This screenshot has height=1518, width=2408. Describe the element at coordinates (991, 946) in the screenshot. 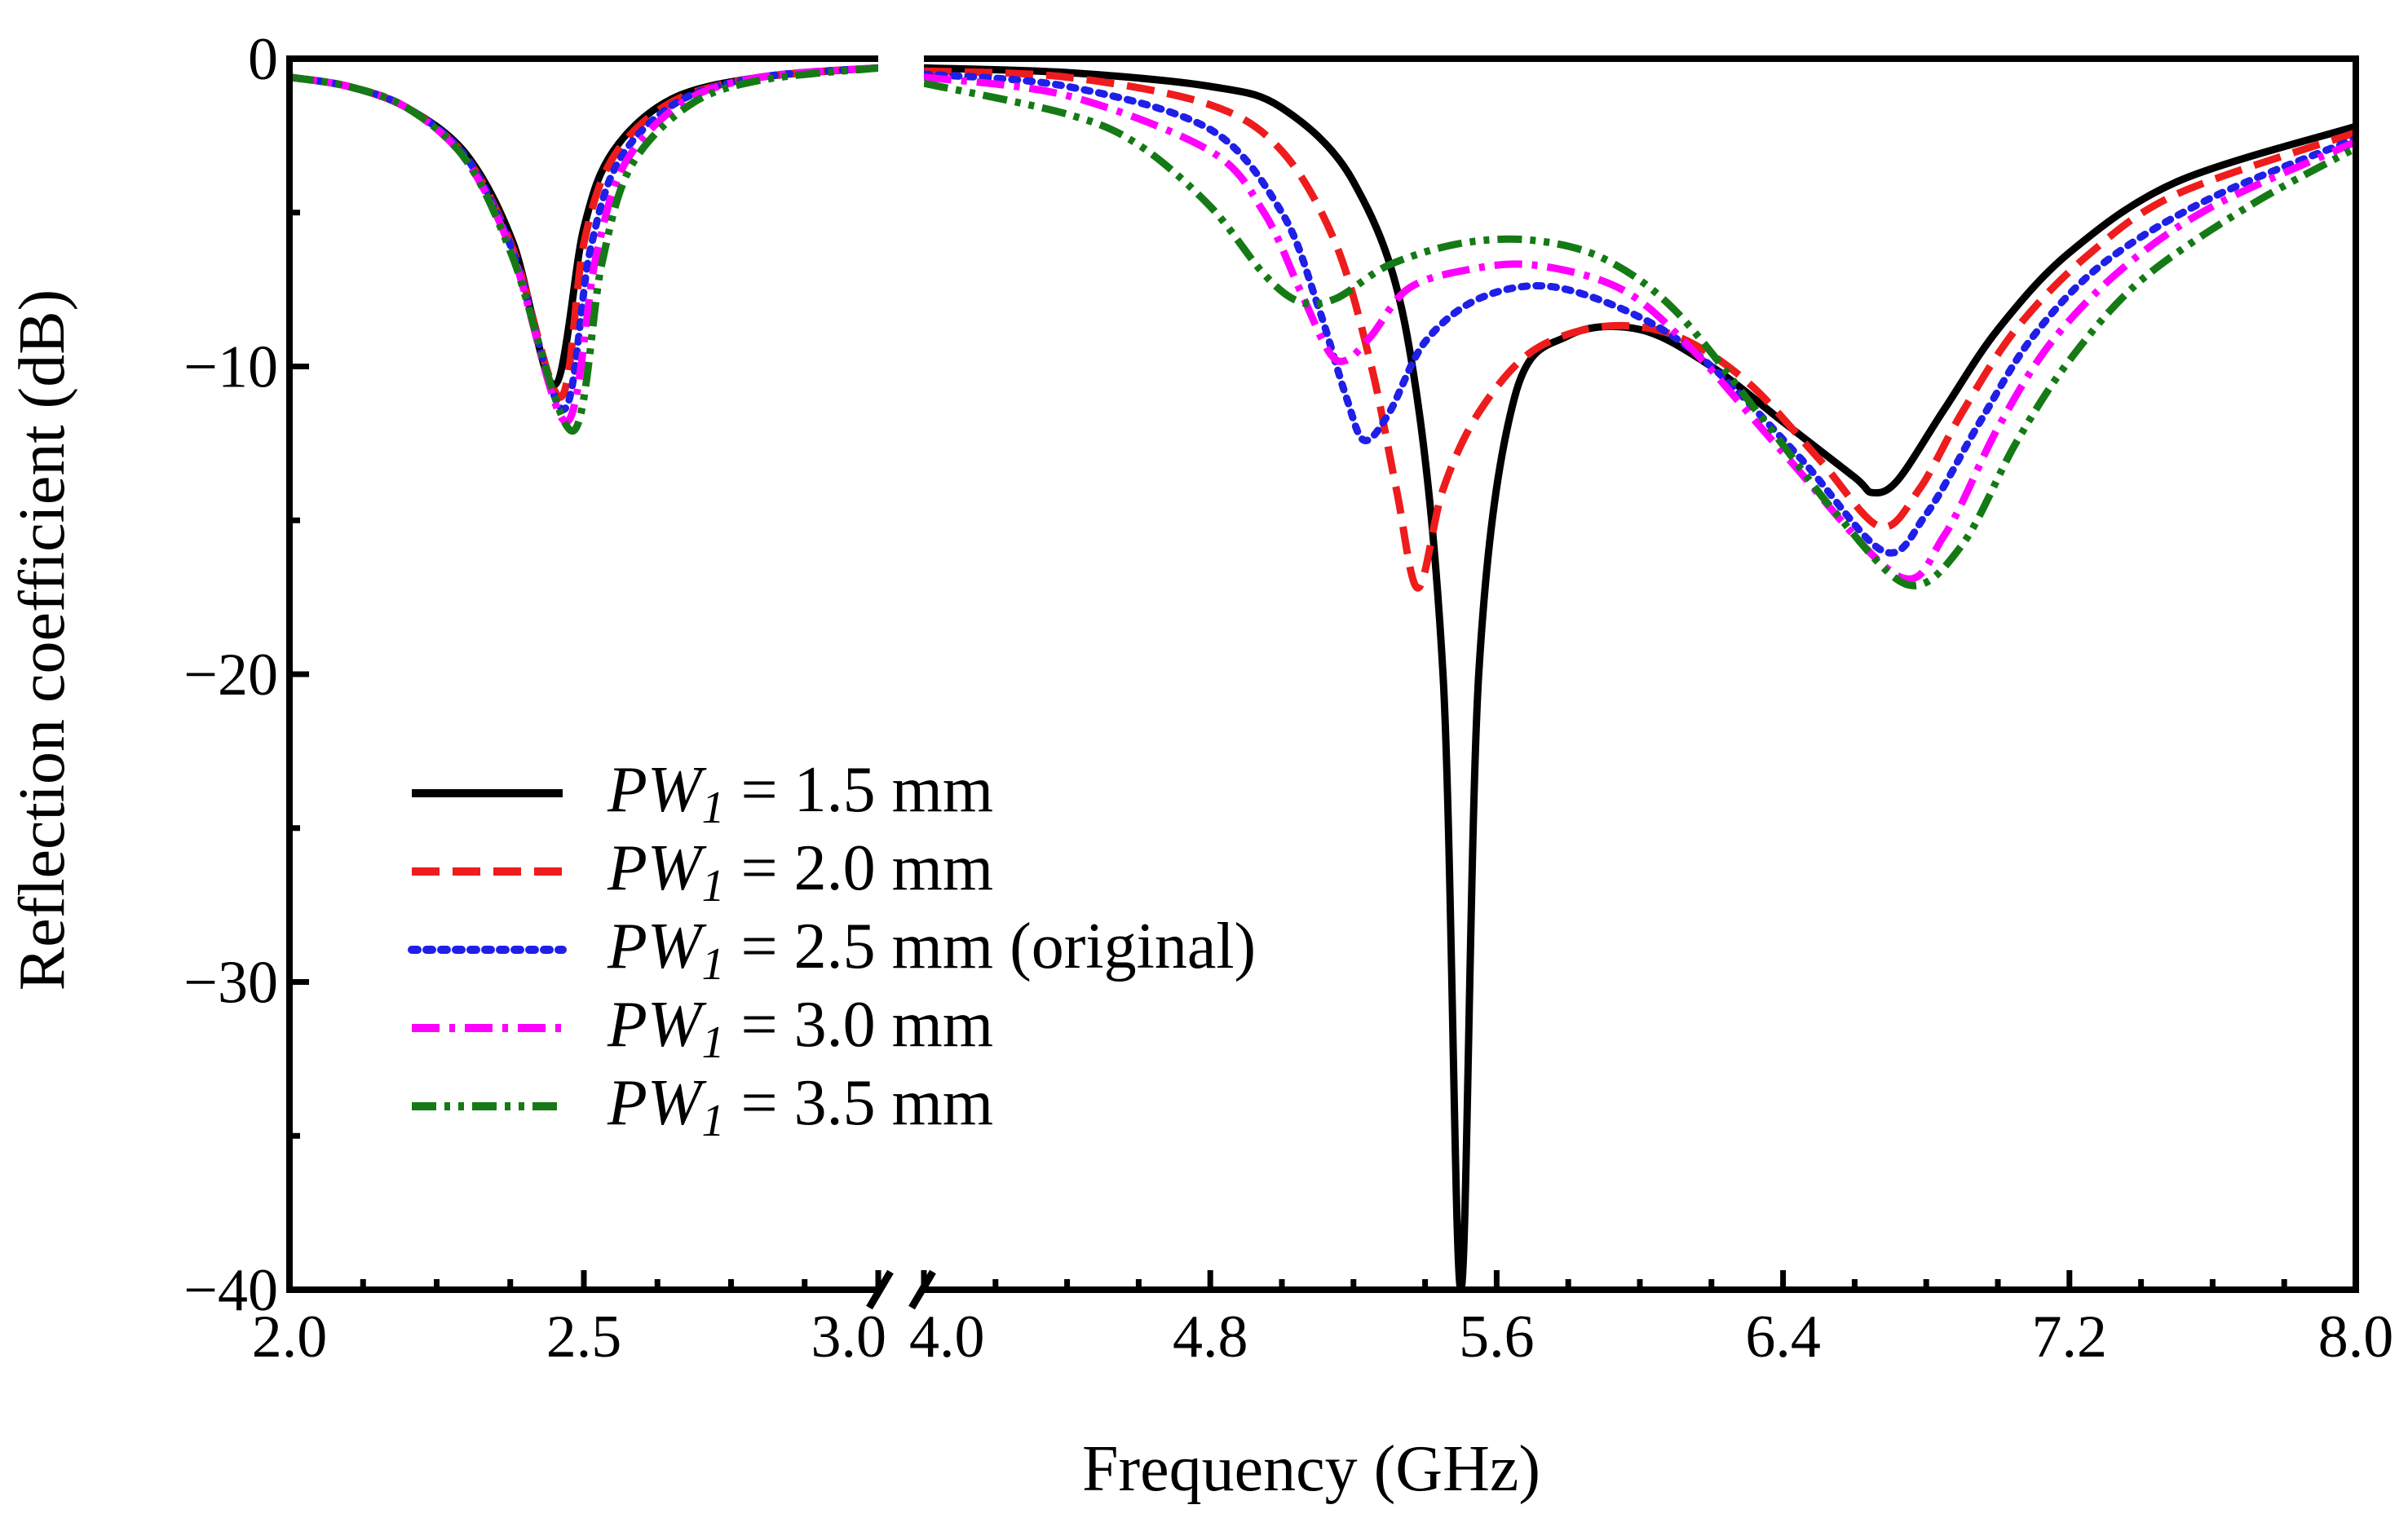

I see `legend-value: = 2.5 mm (original)` at that location.